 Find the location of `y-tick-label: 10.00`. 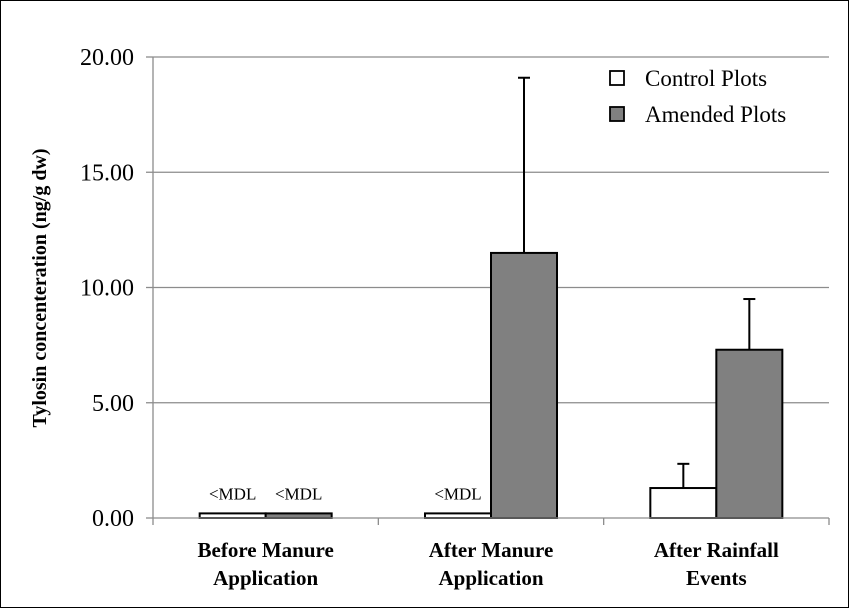

y-tick-label: 10.00 is located at coordinates (107, 289).